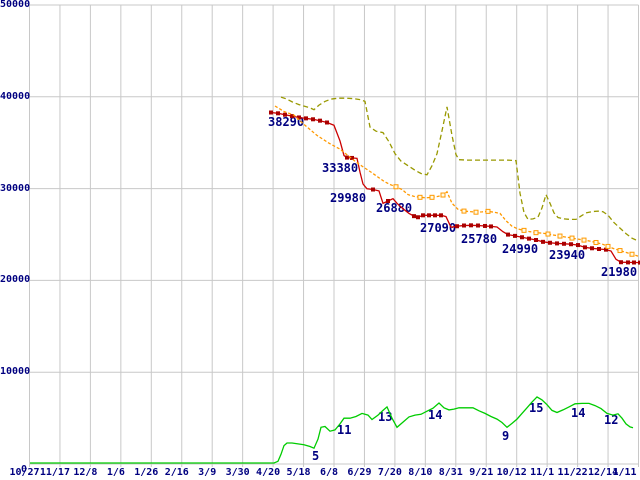 Image resolution: width=640 pixels, height=480 pixels. Describe the element at coordinates (420, 472) in the screenshot. I see `x-tick-label: 8/10` at that location.